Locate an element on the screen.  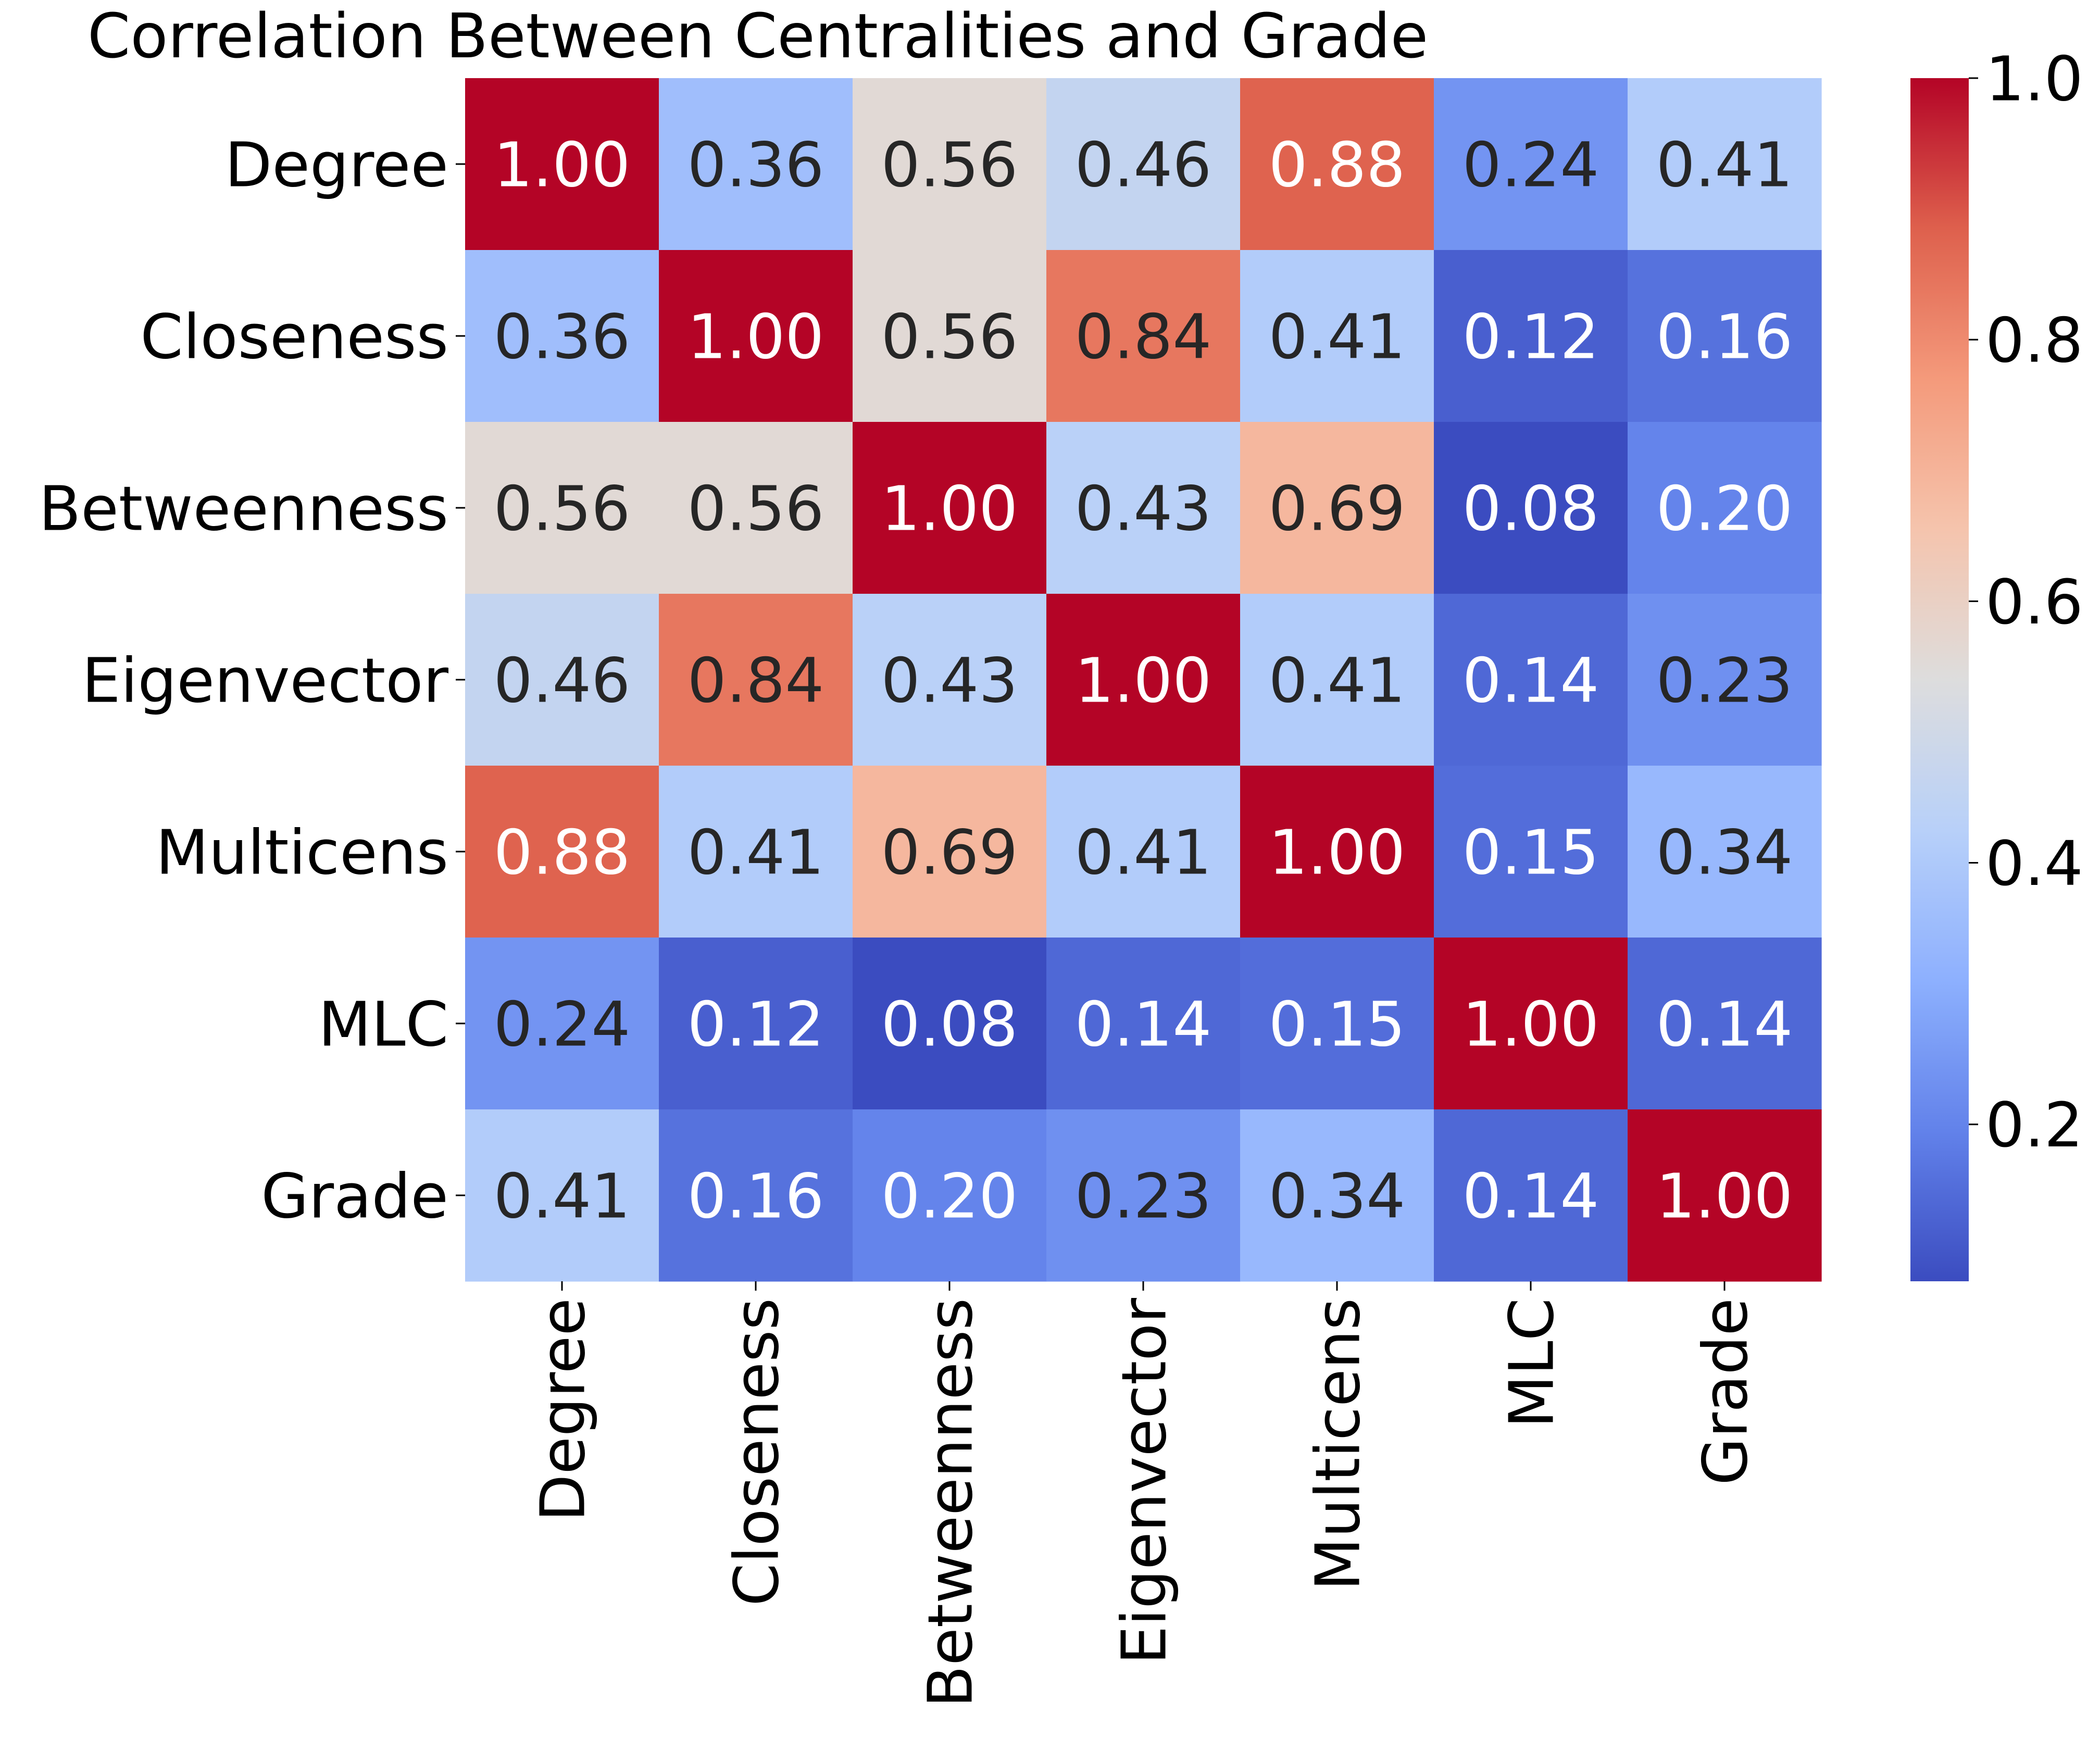
cell-label-1-0: 0.36 is located at coordinates (562, 336).